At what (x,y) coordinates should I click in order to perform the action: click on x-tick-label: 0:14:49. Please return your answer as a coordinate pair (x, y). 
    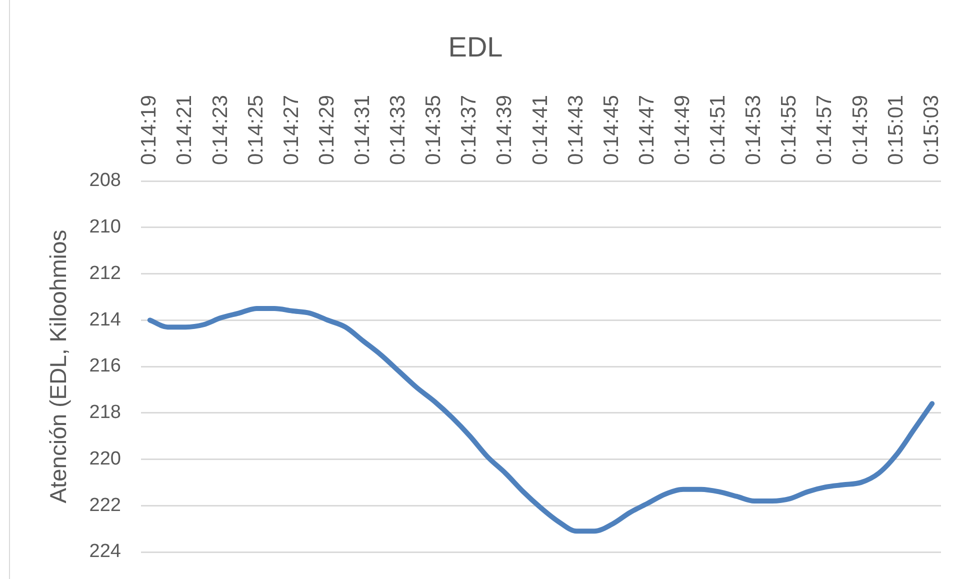
    Looking at the image, I should click on (682, 129).